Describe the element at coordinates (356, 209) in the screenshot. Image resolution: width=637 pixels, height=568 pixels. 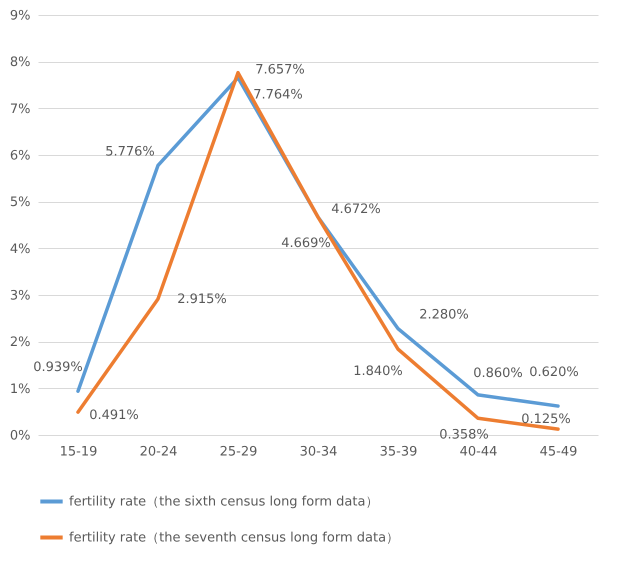
I see `data-label: 4.672%` at that location.